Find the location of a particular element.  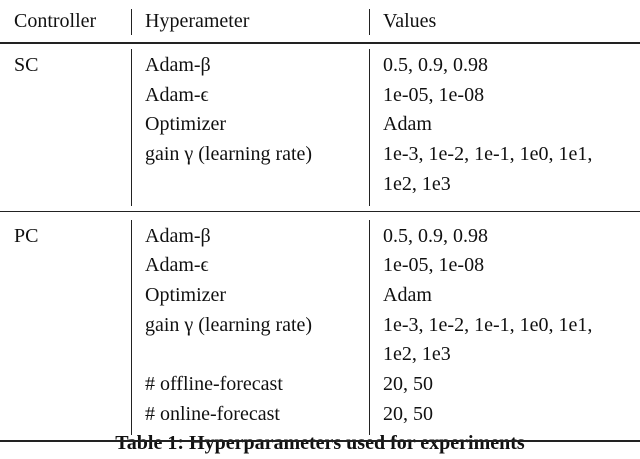

header-cell: Hyperameter is located at coordinates (197, 21).